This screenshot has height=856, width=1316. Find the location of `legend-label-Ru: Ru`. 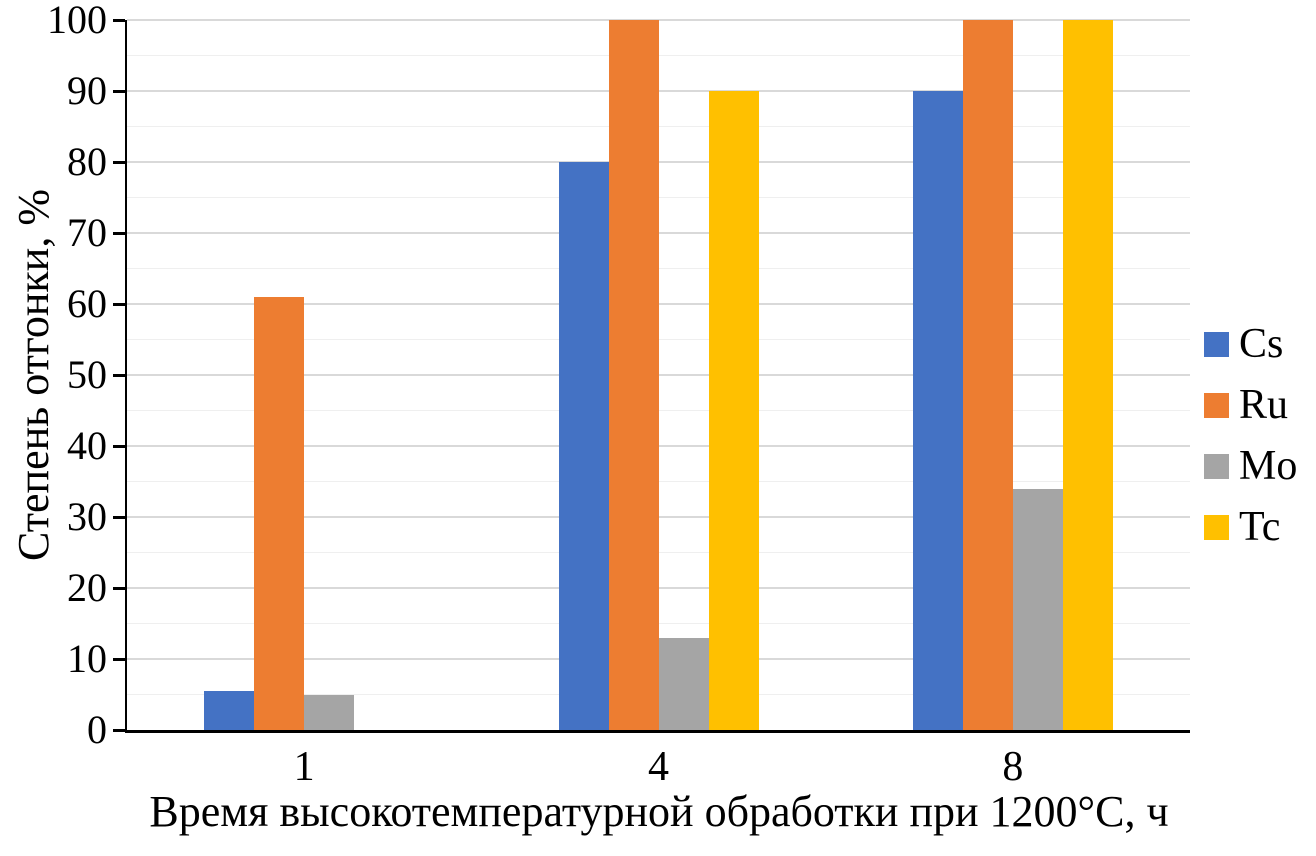

legend-label-Ru: Ru is located at coordinates (1264, 405).